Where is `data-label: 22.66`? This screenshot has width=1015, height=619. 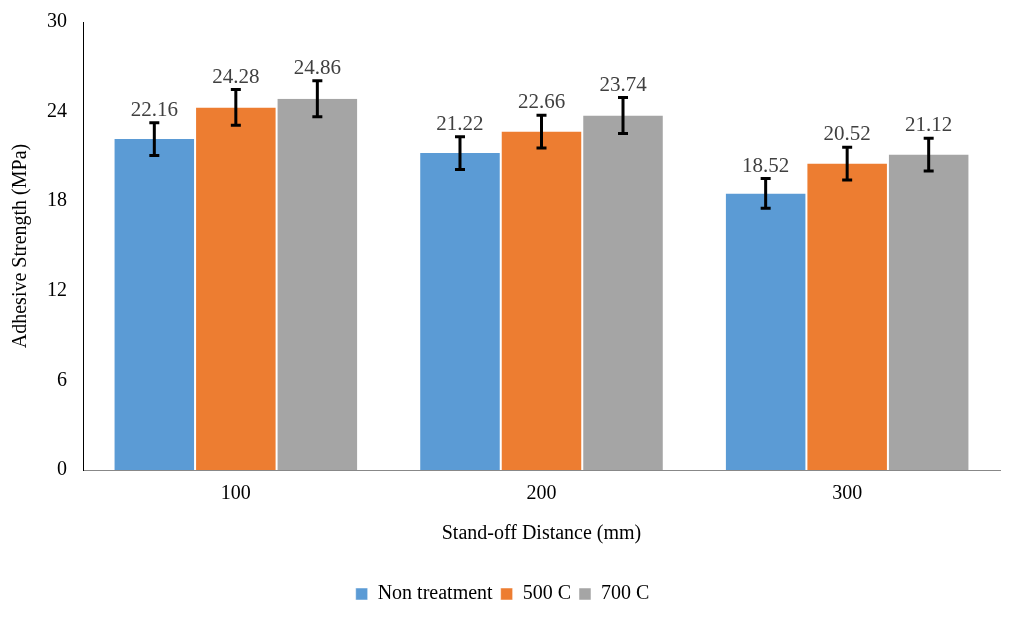 data-label: 22.66 is located at coordinates (541, 101).